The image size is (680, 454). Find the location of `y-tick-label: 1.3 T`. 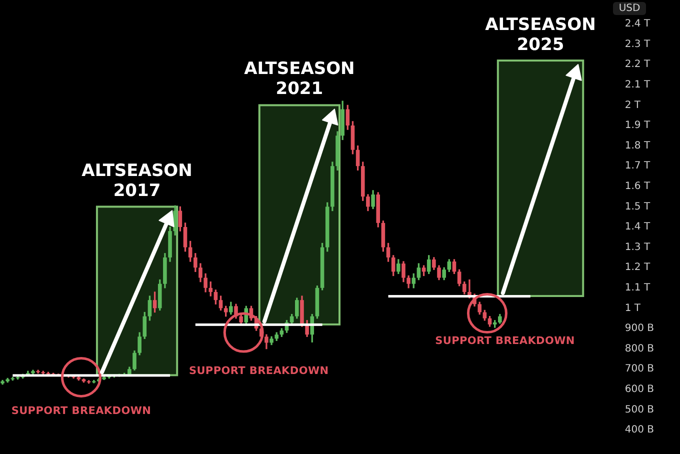

y-tick-label: 1.3 T is located at coordinates (637, 247).